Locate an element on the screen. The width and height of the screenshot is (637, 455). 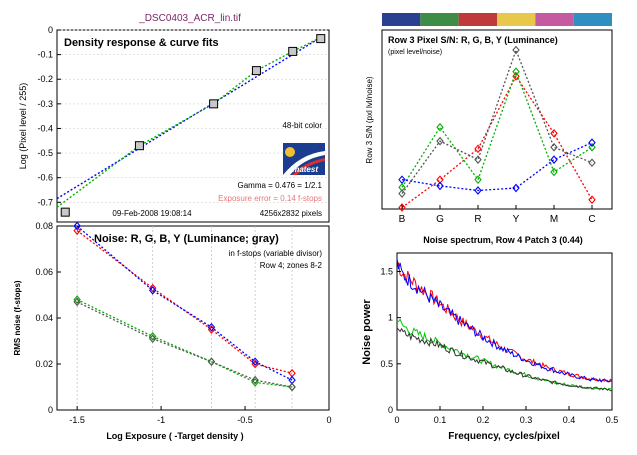
density-ytick-label: -0.2 is located at coordinates (45, 79).